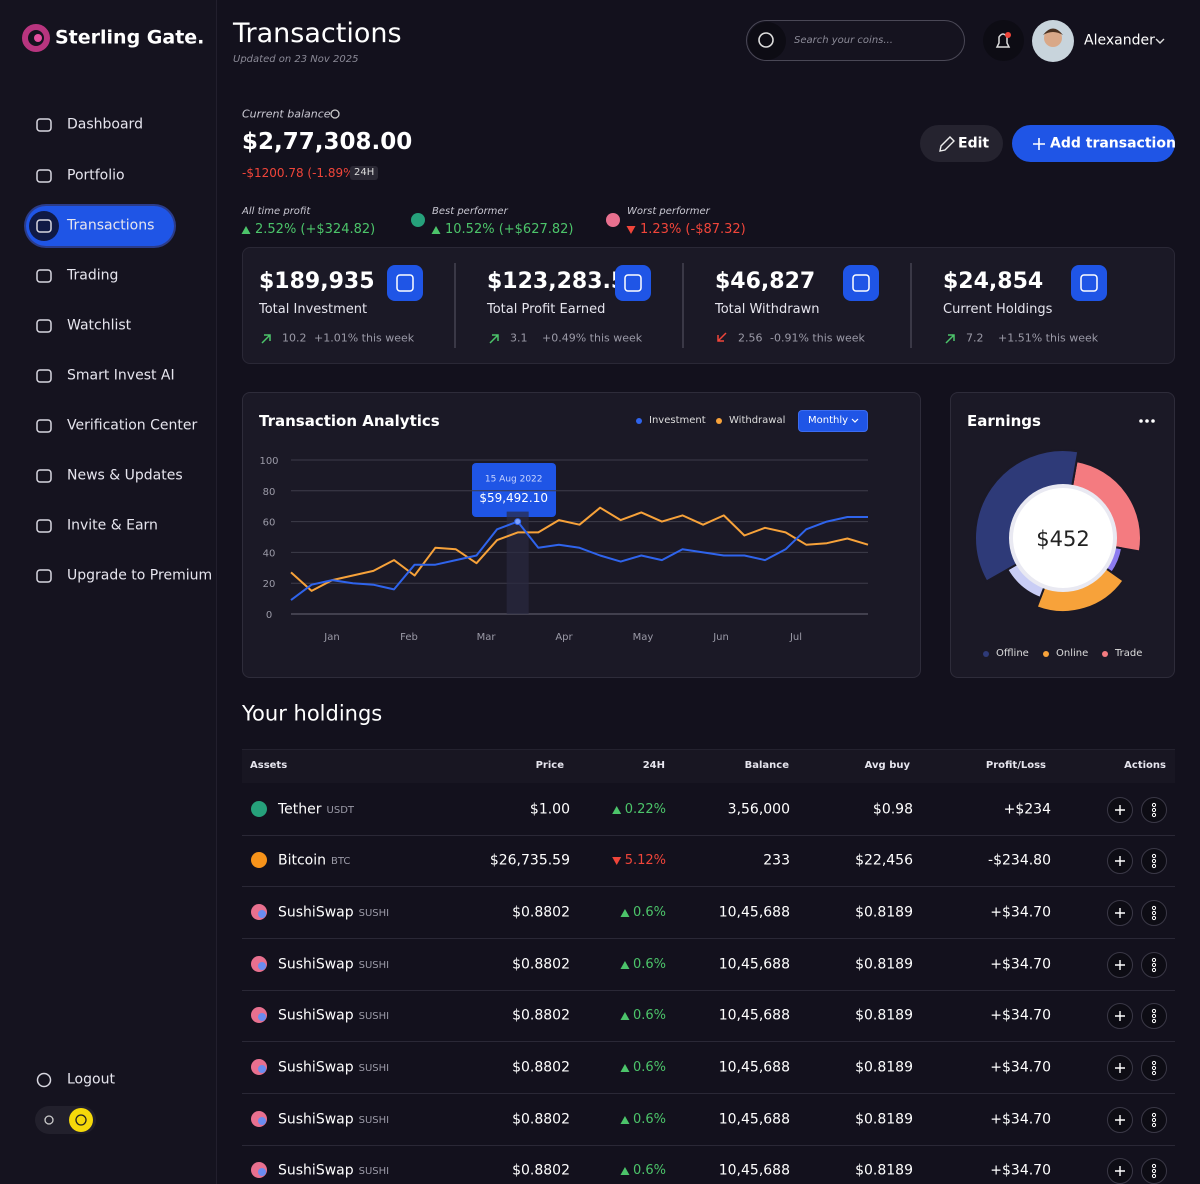  What do you see at coordinates (121, 375) in the screenshot?
I see `nav-item: Smart Invest AI` at bounding box center [121, 375].